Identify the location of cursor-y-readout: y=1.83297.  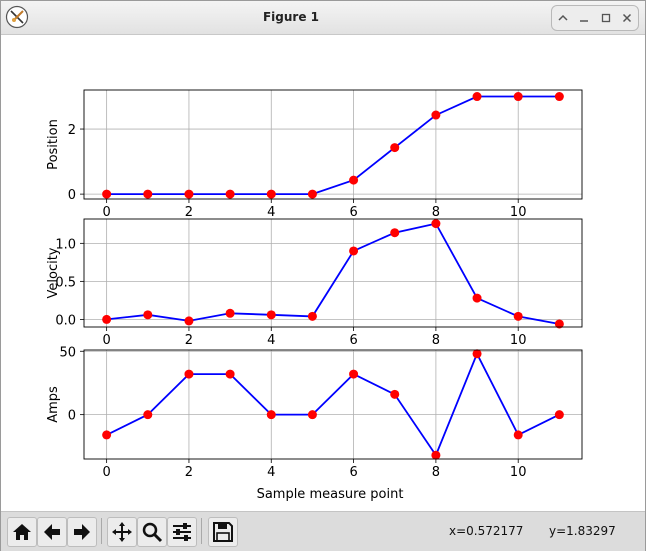
(582, 531).